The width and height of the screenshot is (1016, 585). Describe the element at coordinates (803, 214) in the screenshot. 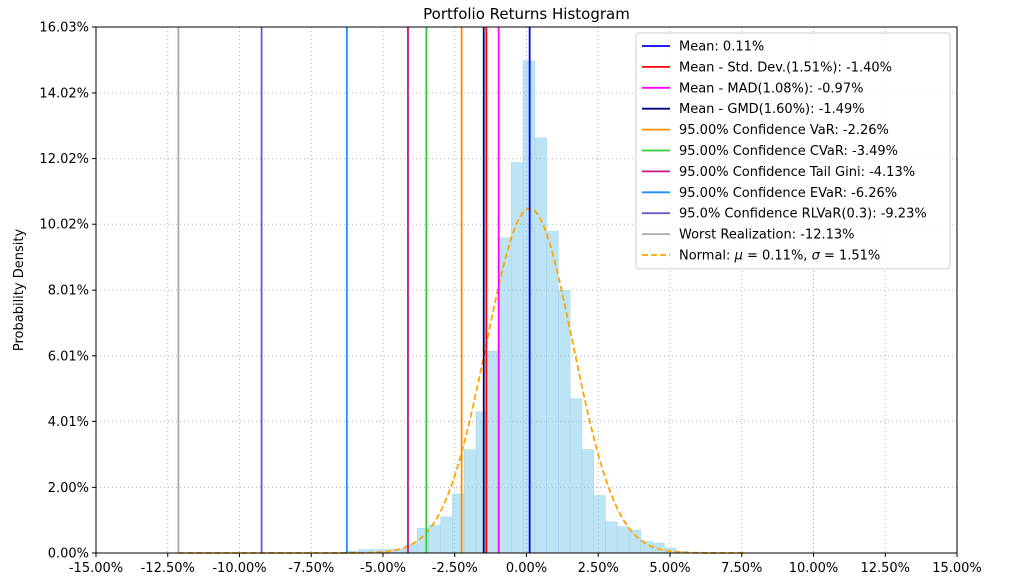

I see `legend-entry-label: 95.0% Confidence RLVaR(0.3): -9.23%` at that location.